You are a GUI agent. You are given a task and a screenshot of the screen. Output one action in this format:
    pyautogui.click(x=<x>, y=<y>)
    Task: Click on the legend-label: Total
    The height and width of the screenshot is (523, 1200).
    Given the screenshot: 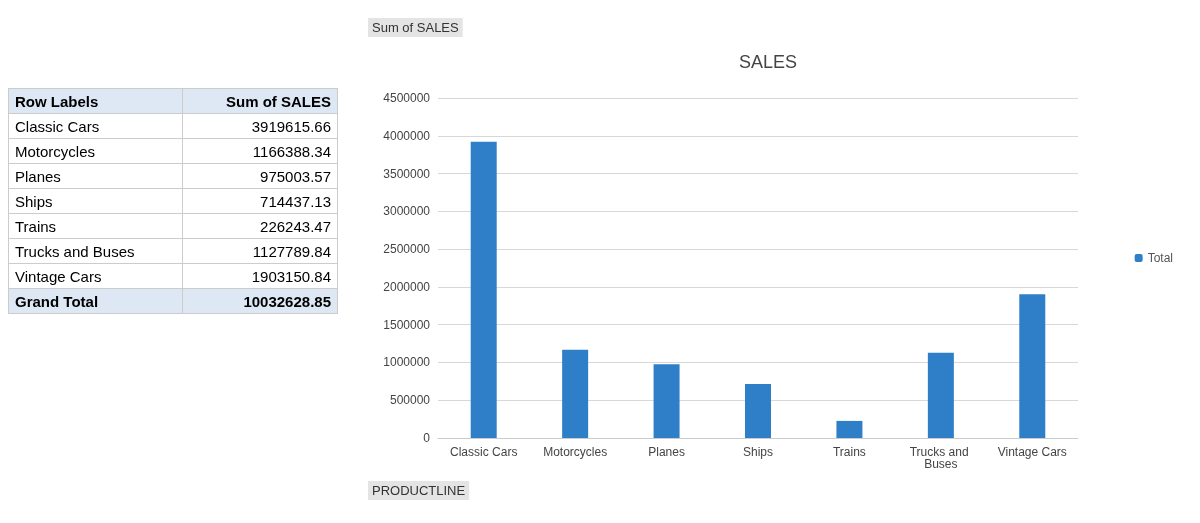 What is the action you would take?
    pyautogui.click(x=1160, y=258)
    